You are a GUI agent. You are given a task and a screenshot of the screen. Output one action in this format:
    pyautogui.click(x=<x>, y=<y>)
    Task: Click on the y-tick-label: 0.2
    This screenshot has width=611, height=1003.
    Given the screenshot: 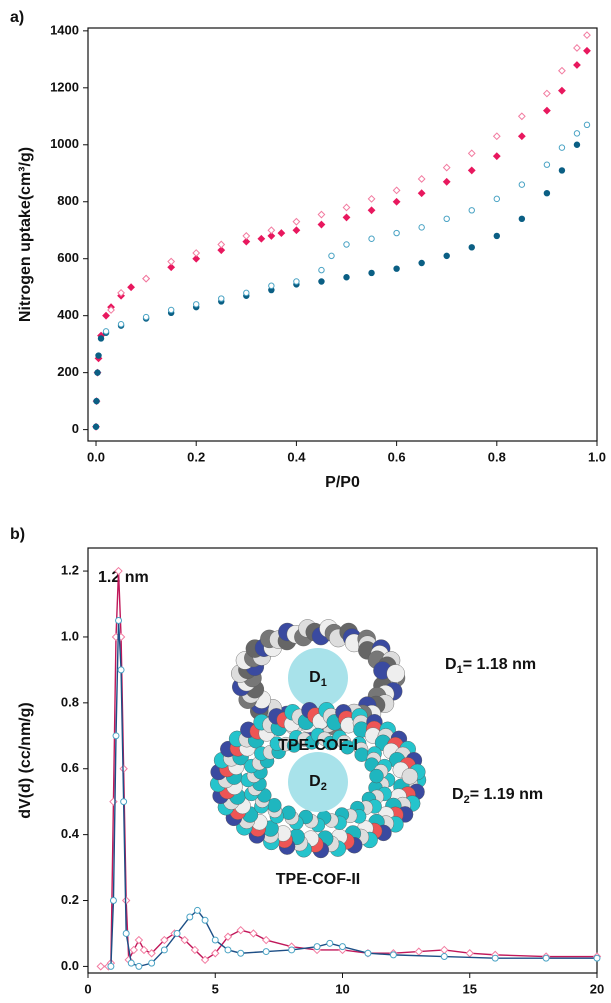 What is the action you would take?
    pyautogui.click(x=70, y=899)
    